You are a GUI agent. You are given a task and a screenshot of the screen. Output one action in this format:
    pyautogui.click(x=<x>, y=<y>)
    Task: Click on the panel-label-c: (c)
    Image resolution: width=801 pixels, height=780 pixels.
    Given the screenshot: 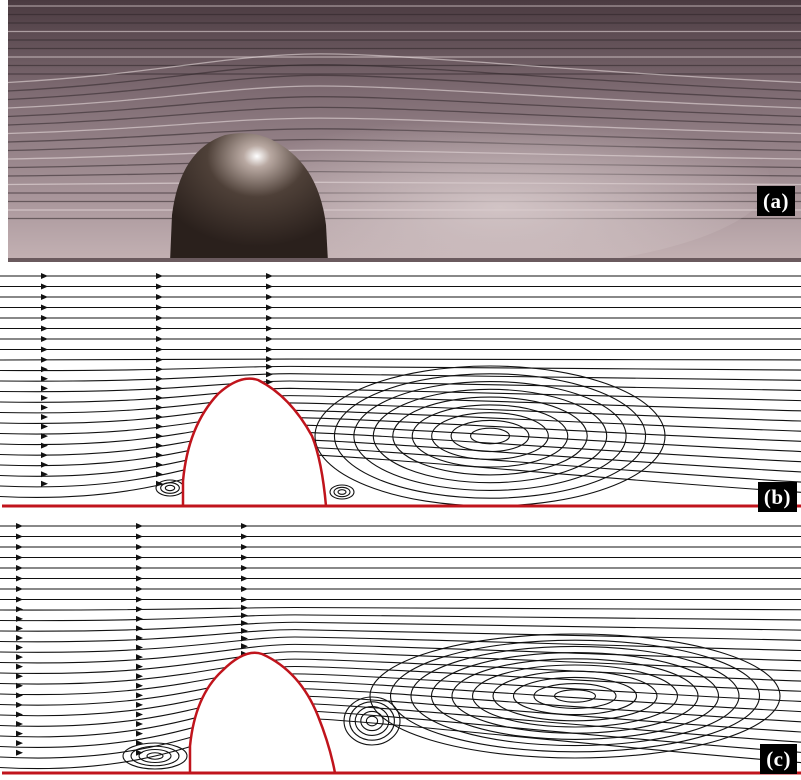 What is the action you would take?
    pyautogui.click(x=778, y=759)
    